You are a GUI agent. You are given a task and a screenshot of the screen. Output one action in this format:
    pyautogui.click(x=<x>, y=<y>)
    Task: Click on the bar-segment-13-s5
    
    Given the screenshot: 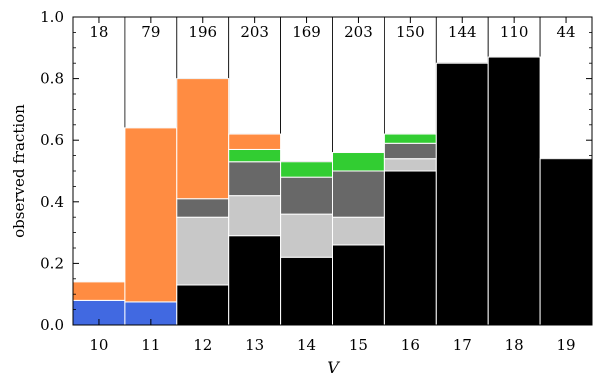 What is the action you would take?
    pyautogui.click(x=255, y=141)
    